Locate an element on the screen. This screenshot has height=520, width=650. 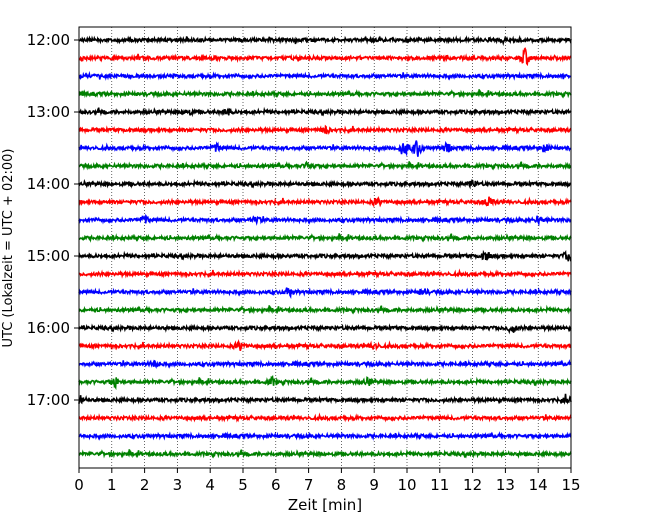
x-axis-label: Zeit [min] is located at coordinates (325, 505).